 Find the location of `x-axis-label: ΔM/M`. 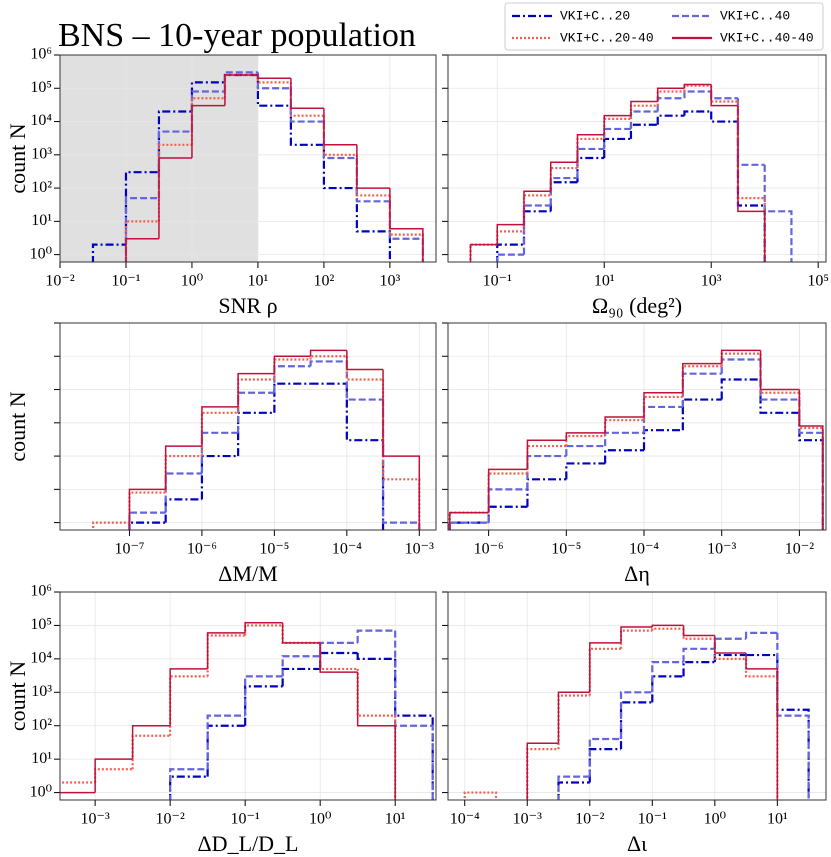

x-axis-label: ΔM/M is located at coordinates (247, 573).